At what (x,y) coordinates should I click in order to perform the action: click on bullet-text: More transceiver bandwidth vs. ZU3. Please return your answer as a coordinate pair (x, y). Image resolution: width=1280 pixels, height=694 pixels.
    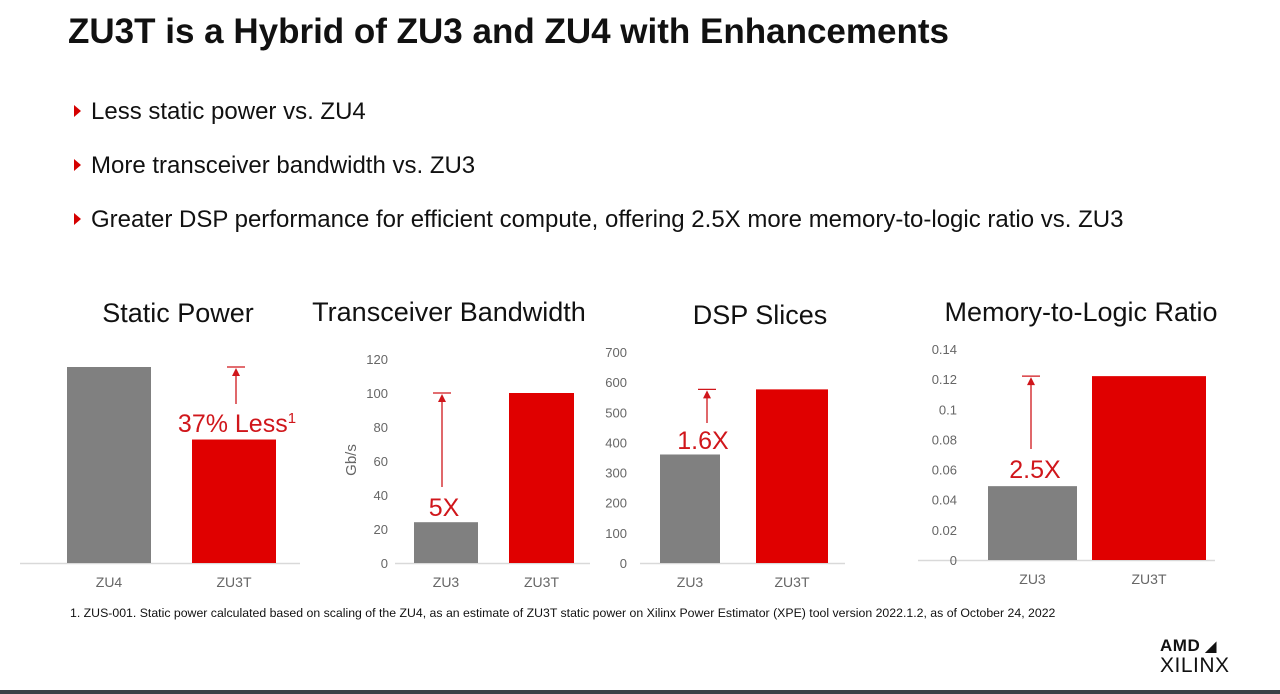
    Looking at the image, I should click on (283, 165).